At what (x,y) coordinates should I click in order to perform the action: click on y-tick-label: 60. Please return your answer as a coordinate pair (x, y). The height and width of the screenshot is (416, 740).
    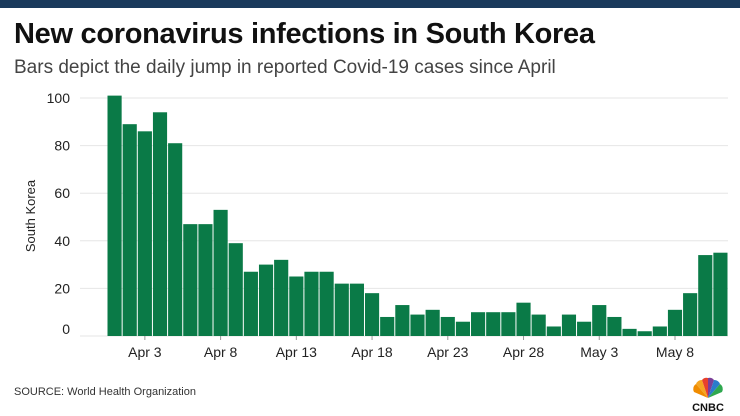
    Looking at the image, I should click on (62, 193).